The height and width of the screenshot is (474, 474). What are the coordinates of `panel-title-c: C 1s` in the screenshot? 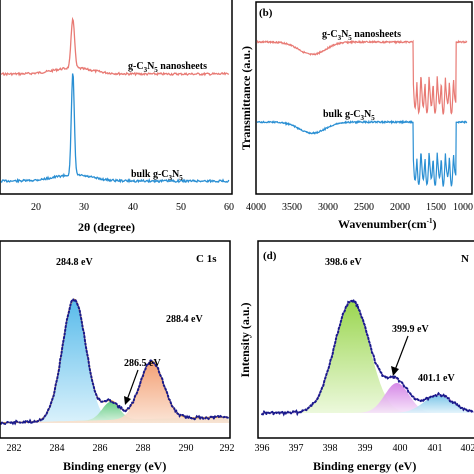 It's located at (206, 259).